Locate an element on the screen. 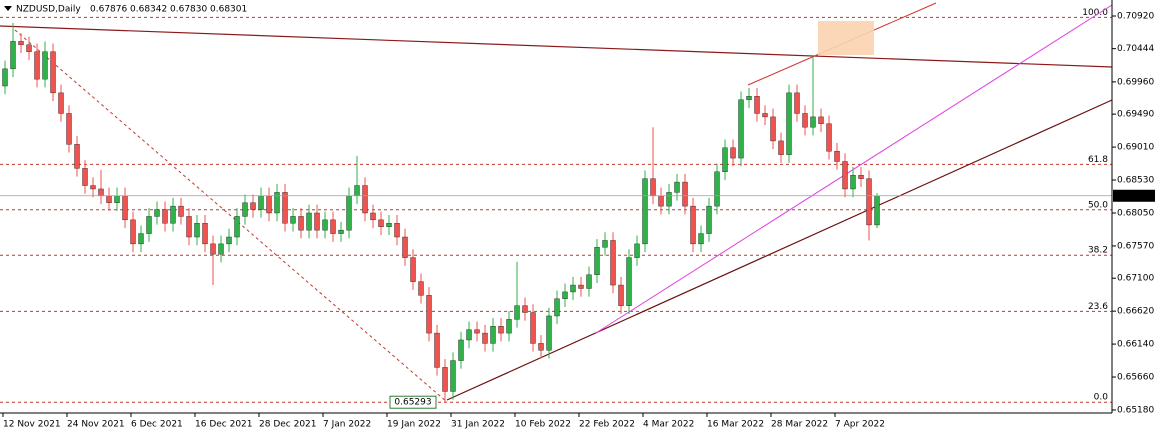 The image size is (1156, 435). x-tick-label: 28 Mar 2022 is located at coordinates (799, 425).